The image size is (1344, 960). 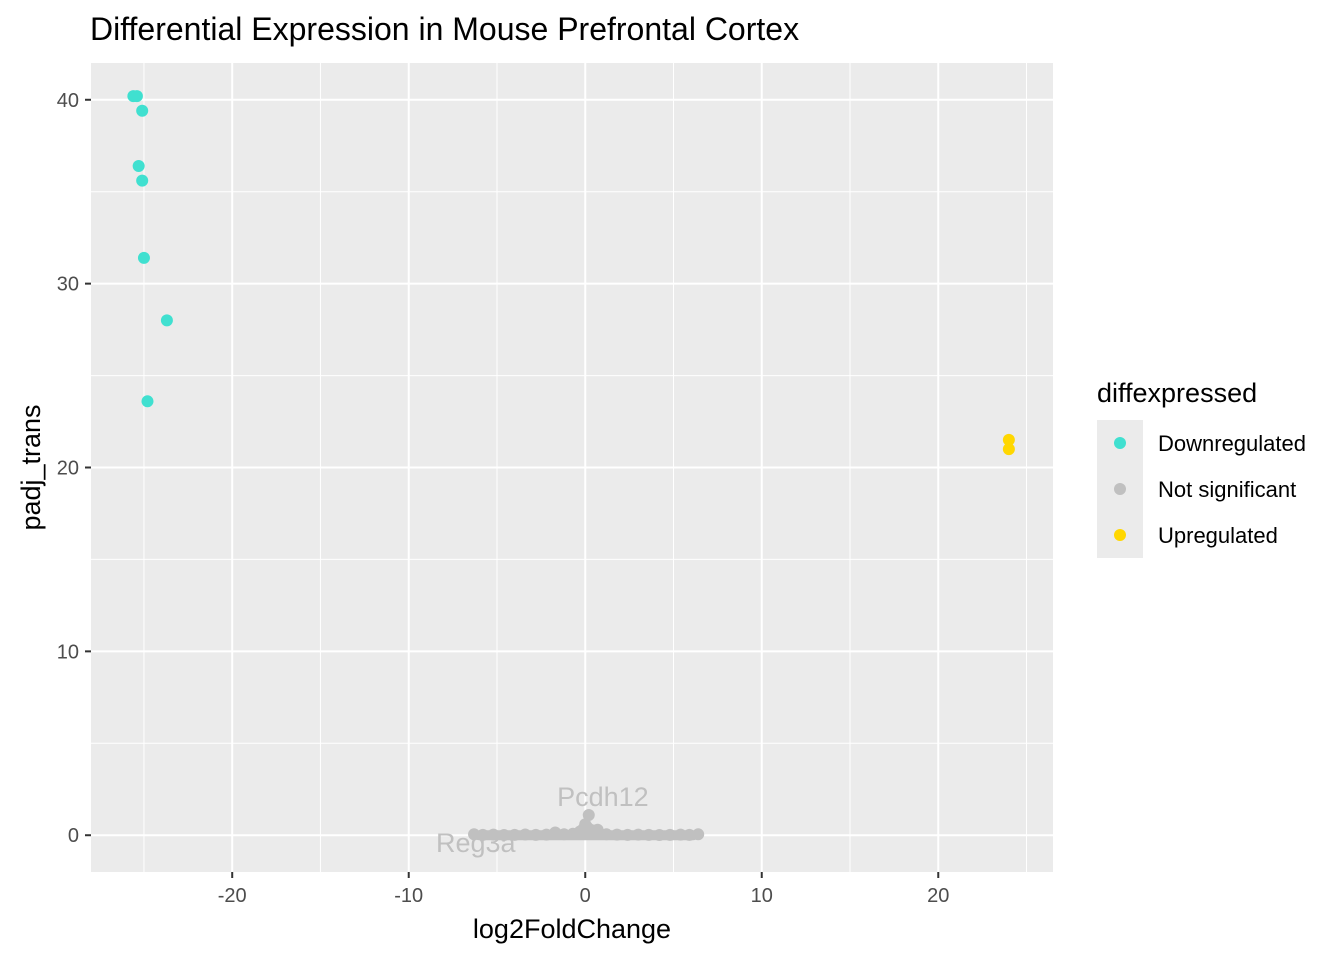 I want to click on legend-label: Not significant, so click(x=1227, y=489).